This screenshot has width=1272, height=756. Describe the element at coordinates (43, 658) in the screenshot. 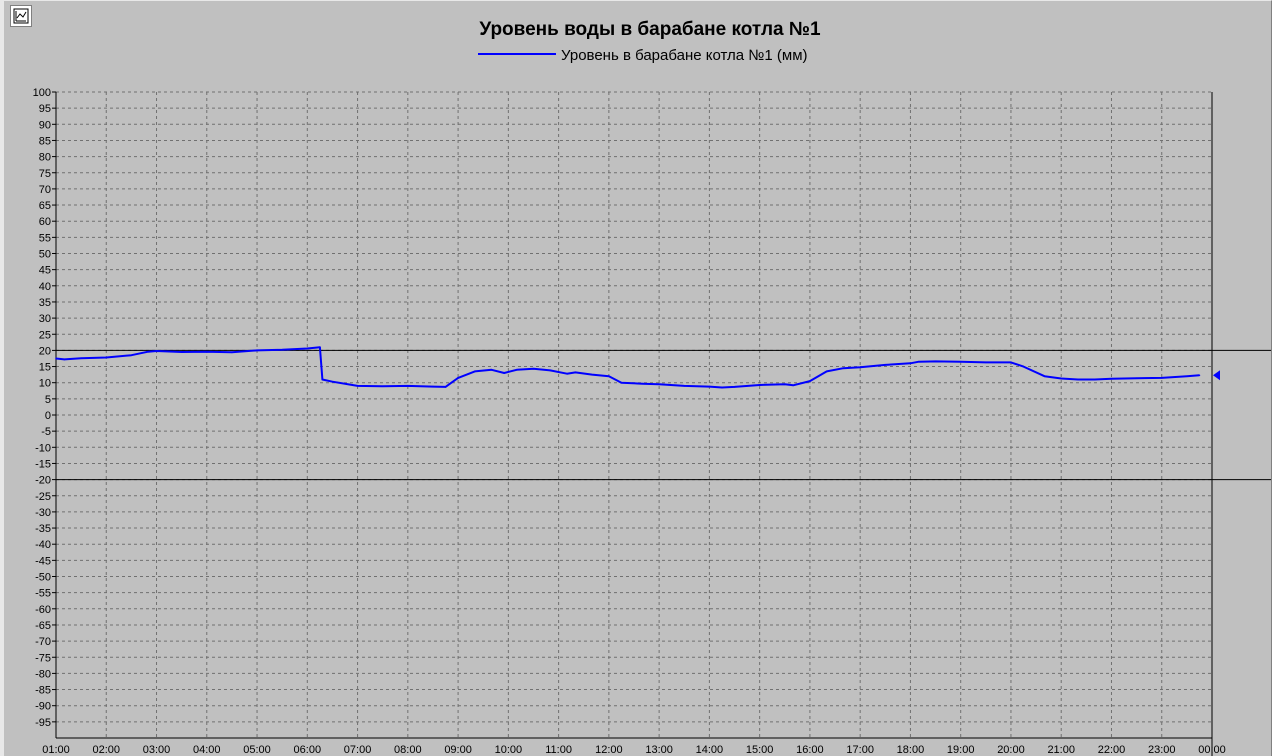

I see `y-tick-label: -75` at that location.